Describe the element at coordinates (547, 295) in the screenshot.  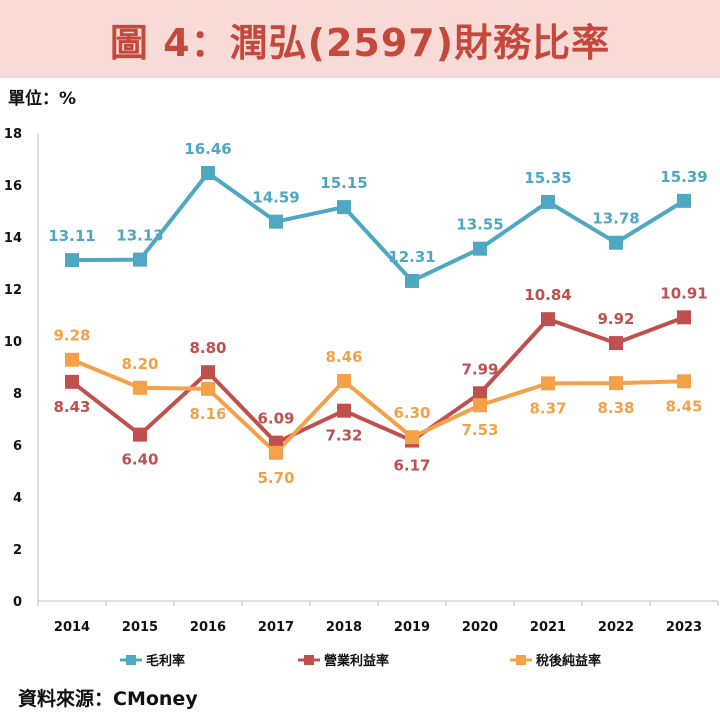
I see `data-label: 10.84` at that location.